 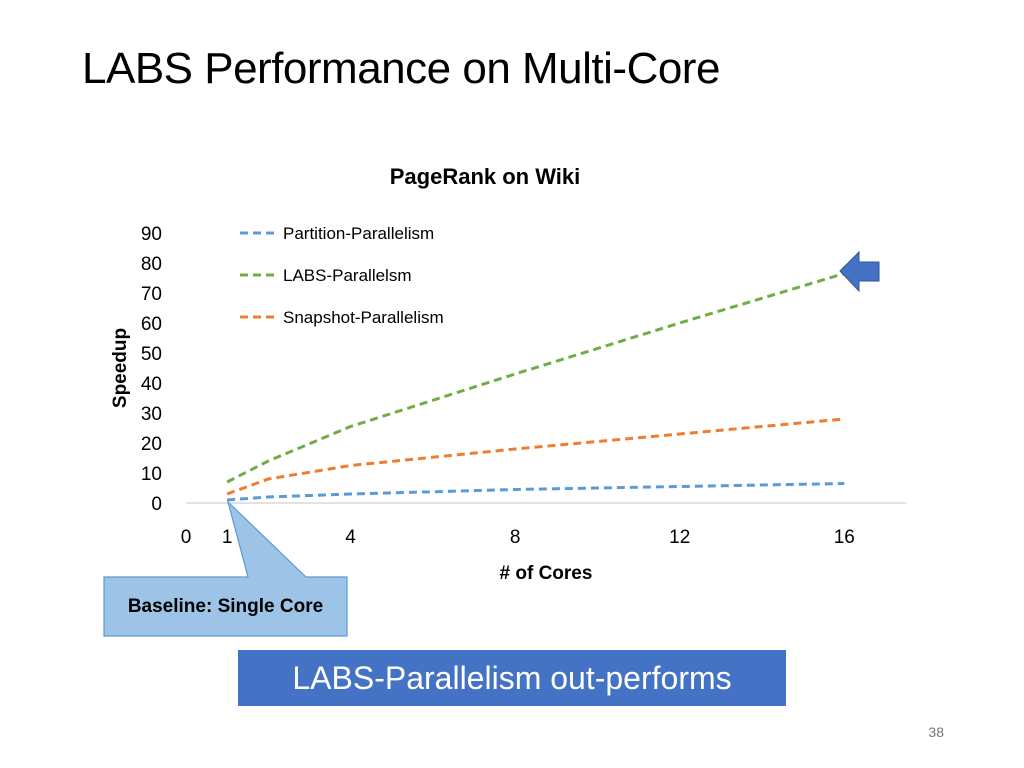 What do you see at coordinates (151, 384) in the screenshot?
I see `y-tick-label: 40` at bounding box center [151, 384].